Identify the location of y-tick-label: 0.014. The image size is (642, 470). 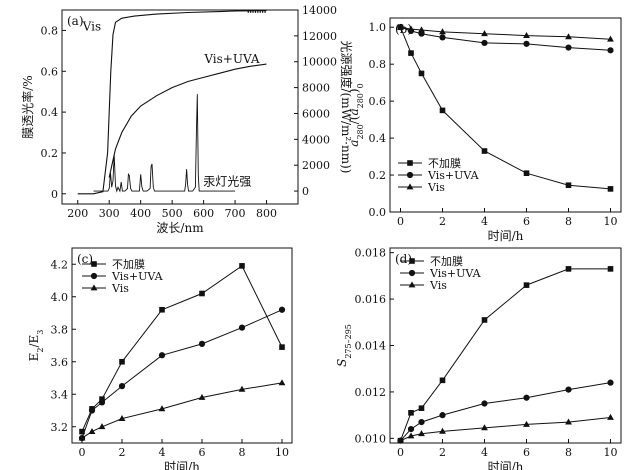
(371, 346).